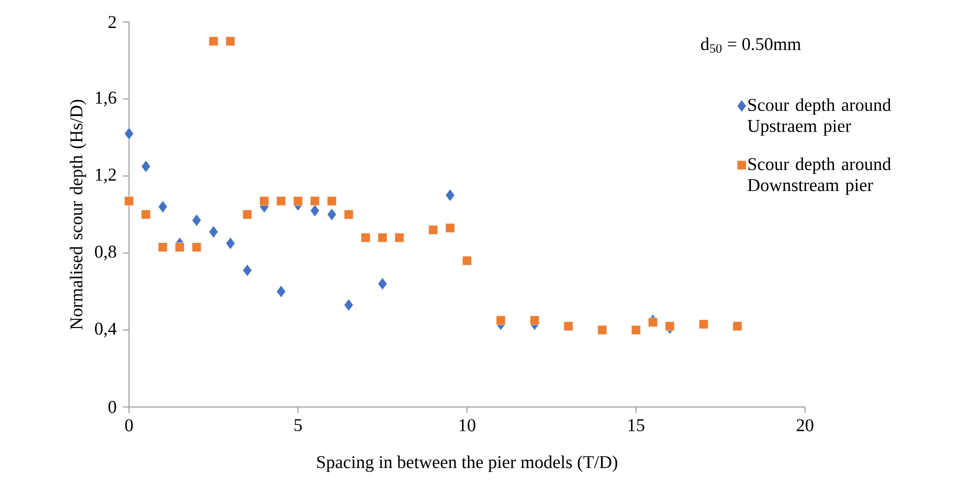 Image resolution: width=966 pixels, height=499 pixels. Describe the element at coordinates (467, 464) in the screenshot. I see `x-axis-title: Spacing in between the pier models (T/D)` at that location.